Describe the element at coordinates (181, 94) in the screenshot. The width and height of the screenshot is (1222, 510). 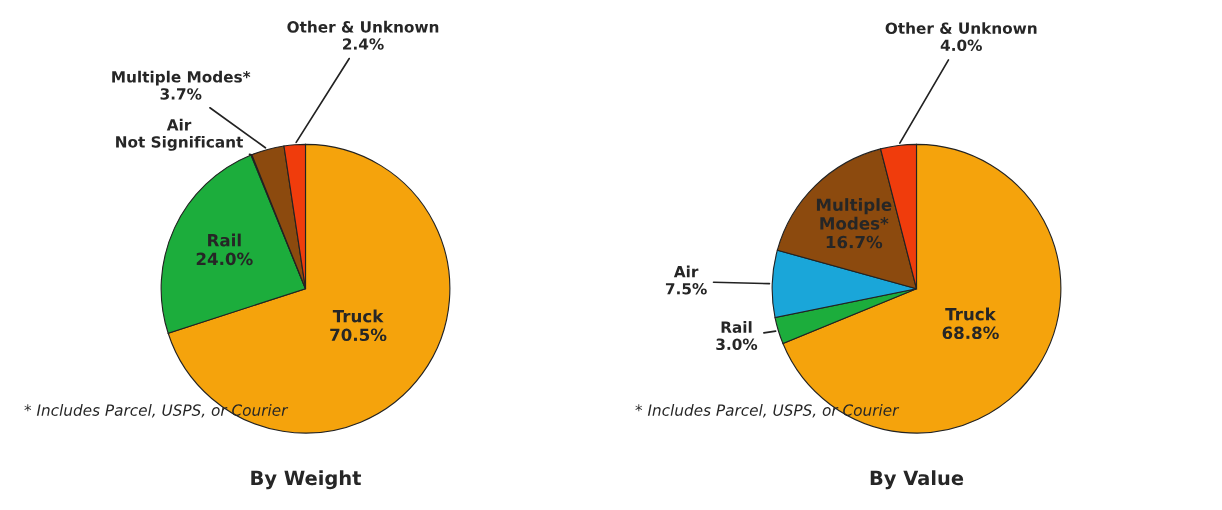
I see `data-label: 3.7%` at that location.